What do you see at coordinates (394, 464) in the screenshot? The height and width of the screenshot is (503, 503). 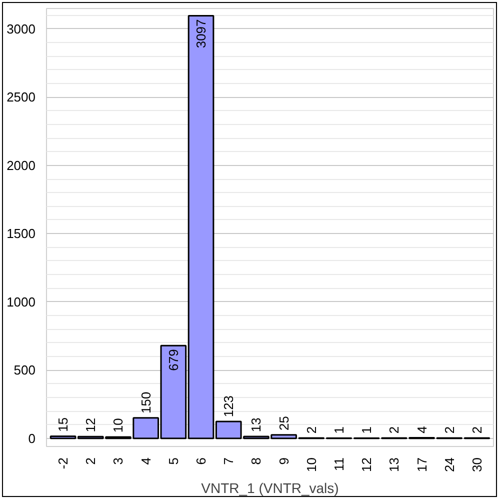 I see `x-tick-label: 13` at bounding box center [394, 464].